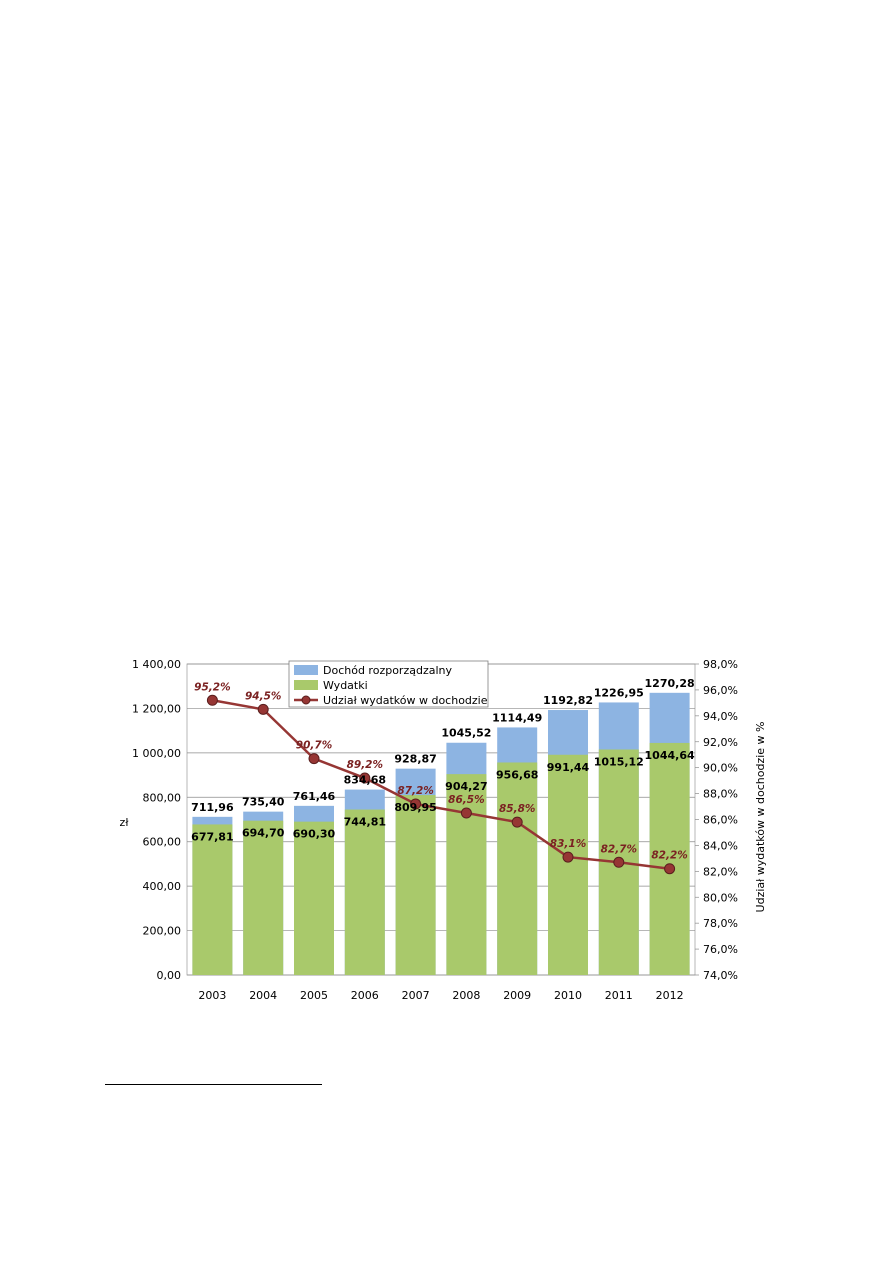 The width and height of the screenshot is (893, 1263). What do you see at coordinates (517, 717) in the screenshot?
I see `income-value-label: 1114,49` at bounding box center [517, 717].